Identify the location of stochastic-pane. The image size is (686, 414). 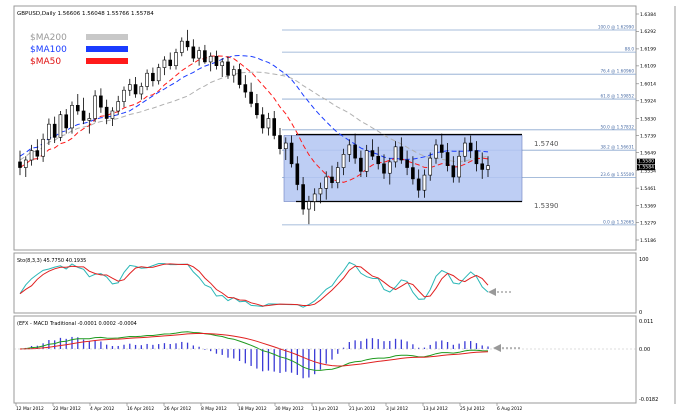
(325, 283).